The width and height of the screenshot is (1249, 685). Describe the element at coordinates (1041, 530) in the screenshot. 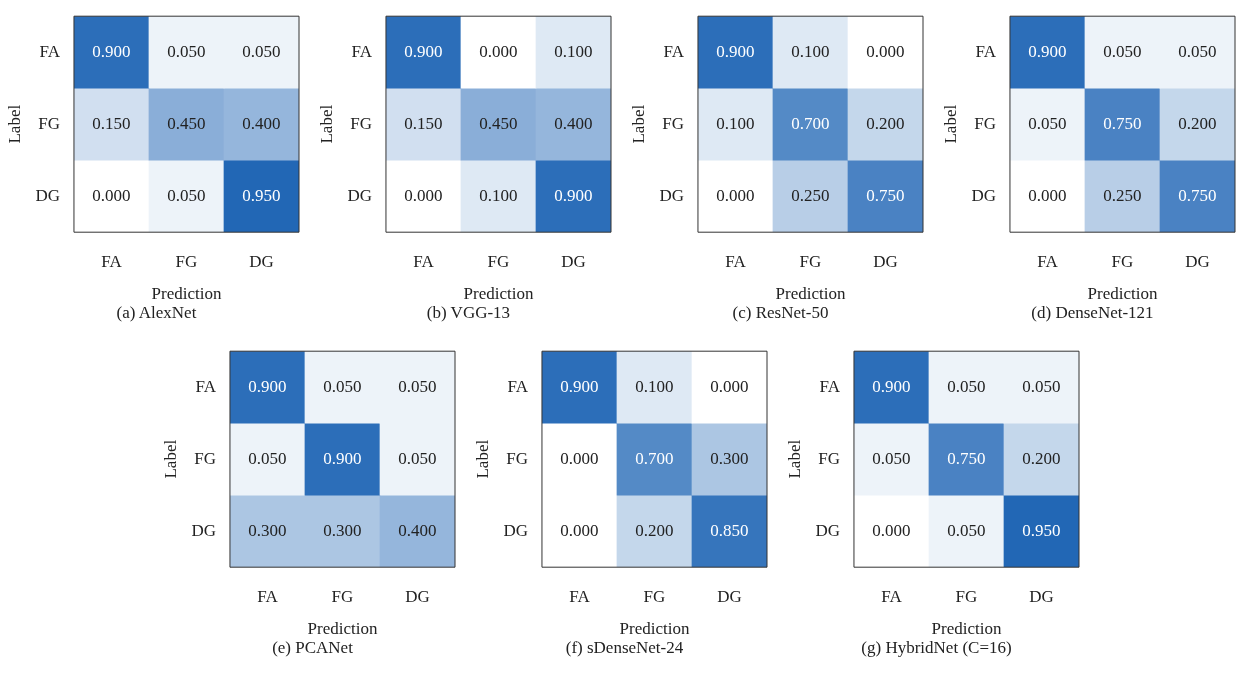

I see `data-label: 0.950` at that location.